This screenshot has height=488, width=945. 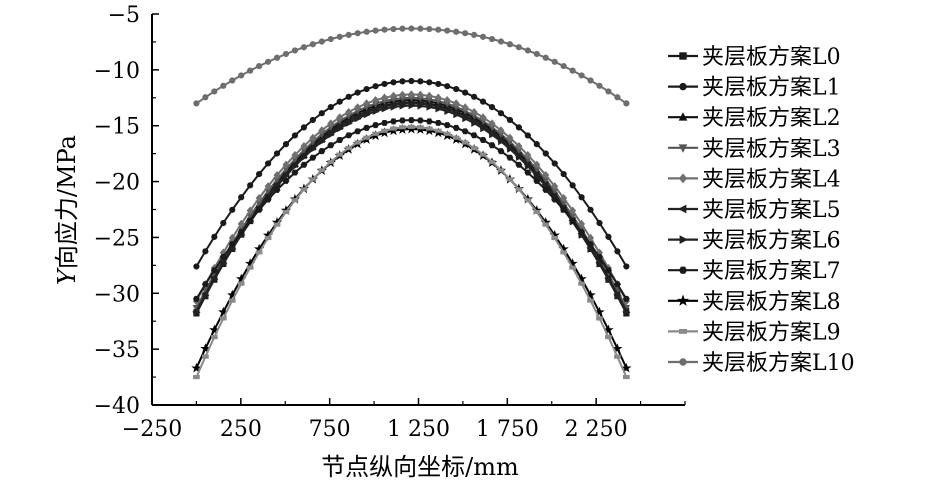 What do you see at coordinates (117, 238) in the screenshot?
I see `y-tick-label: −25` at bounding box center [117, 238].